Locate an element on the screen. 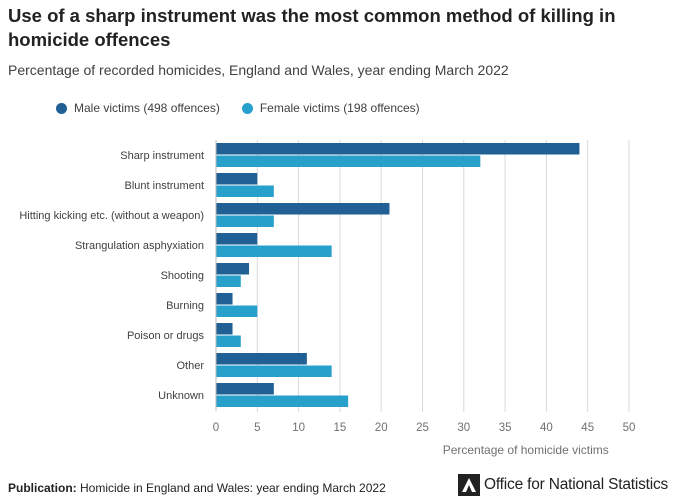 This screenshot has height=504, width=680. category-label: Strangulation asphyxiation is located at coordinates (139, 246).